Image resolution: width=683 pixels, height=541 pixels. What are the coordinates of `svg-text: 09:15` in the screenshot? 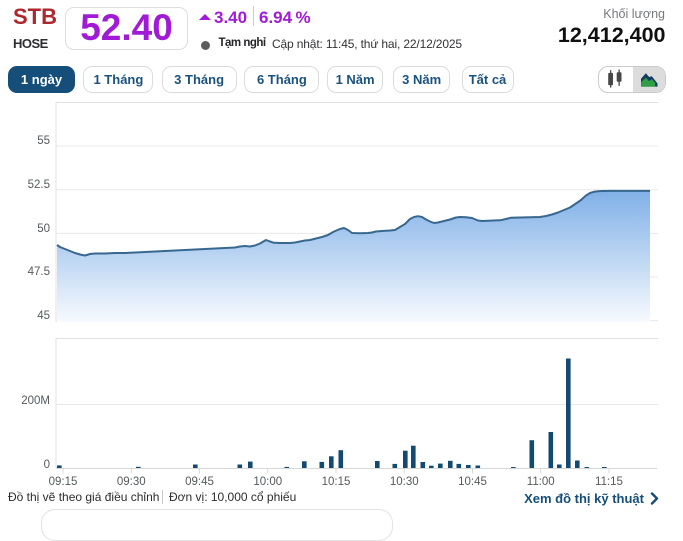 It's located at (63, 482).